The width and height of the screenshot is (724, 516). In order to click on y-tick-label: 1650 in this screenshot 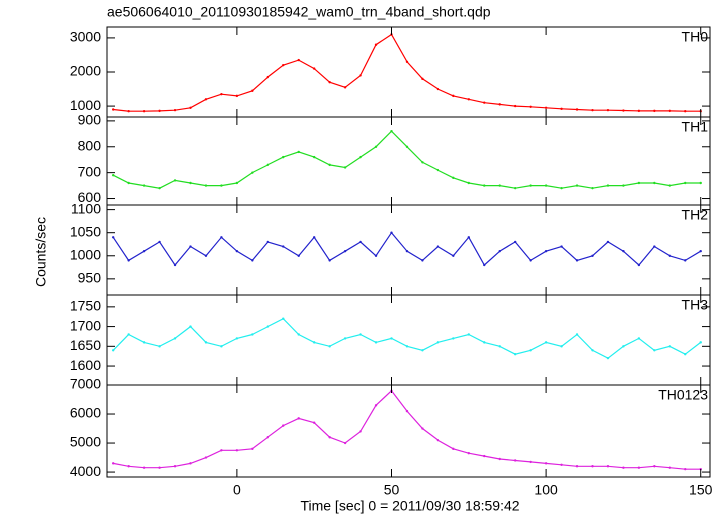, I will do `click(85, 345)`.